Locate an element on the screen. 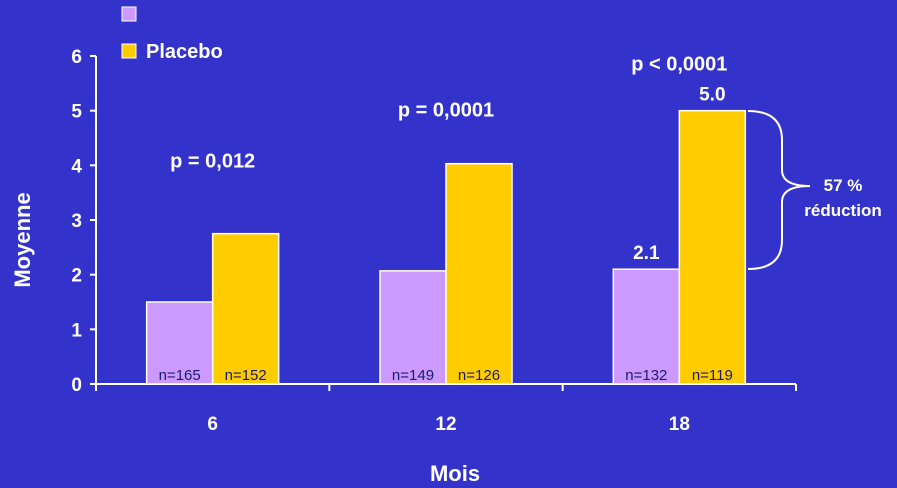  p-value-label: p < 0,0001 is located at coordinates (679, 65).